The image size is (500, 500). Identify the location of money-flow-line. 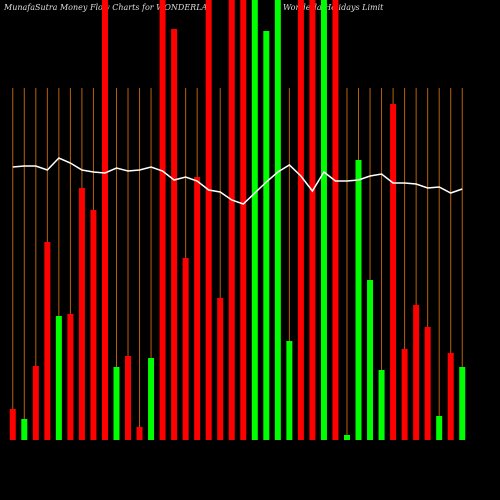
(237, 181).